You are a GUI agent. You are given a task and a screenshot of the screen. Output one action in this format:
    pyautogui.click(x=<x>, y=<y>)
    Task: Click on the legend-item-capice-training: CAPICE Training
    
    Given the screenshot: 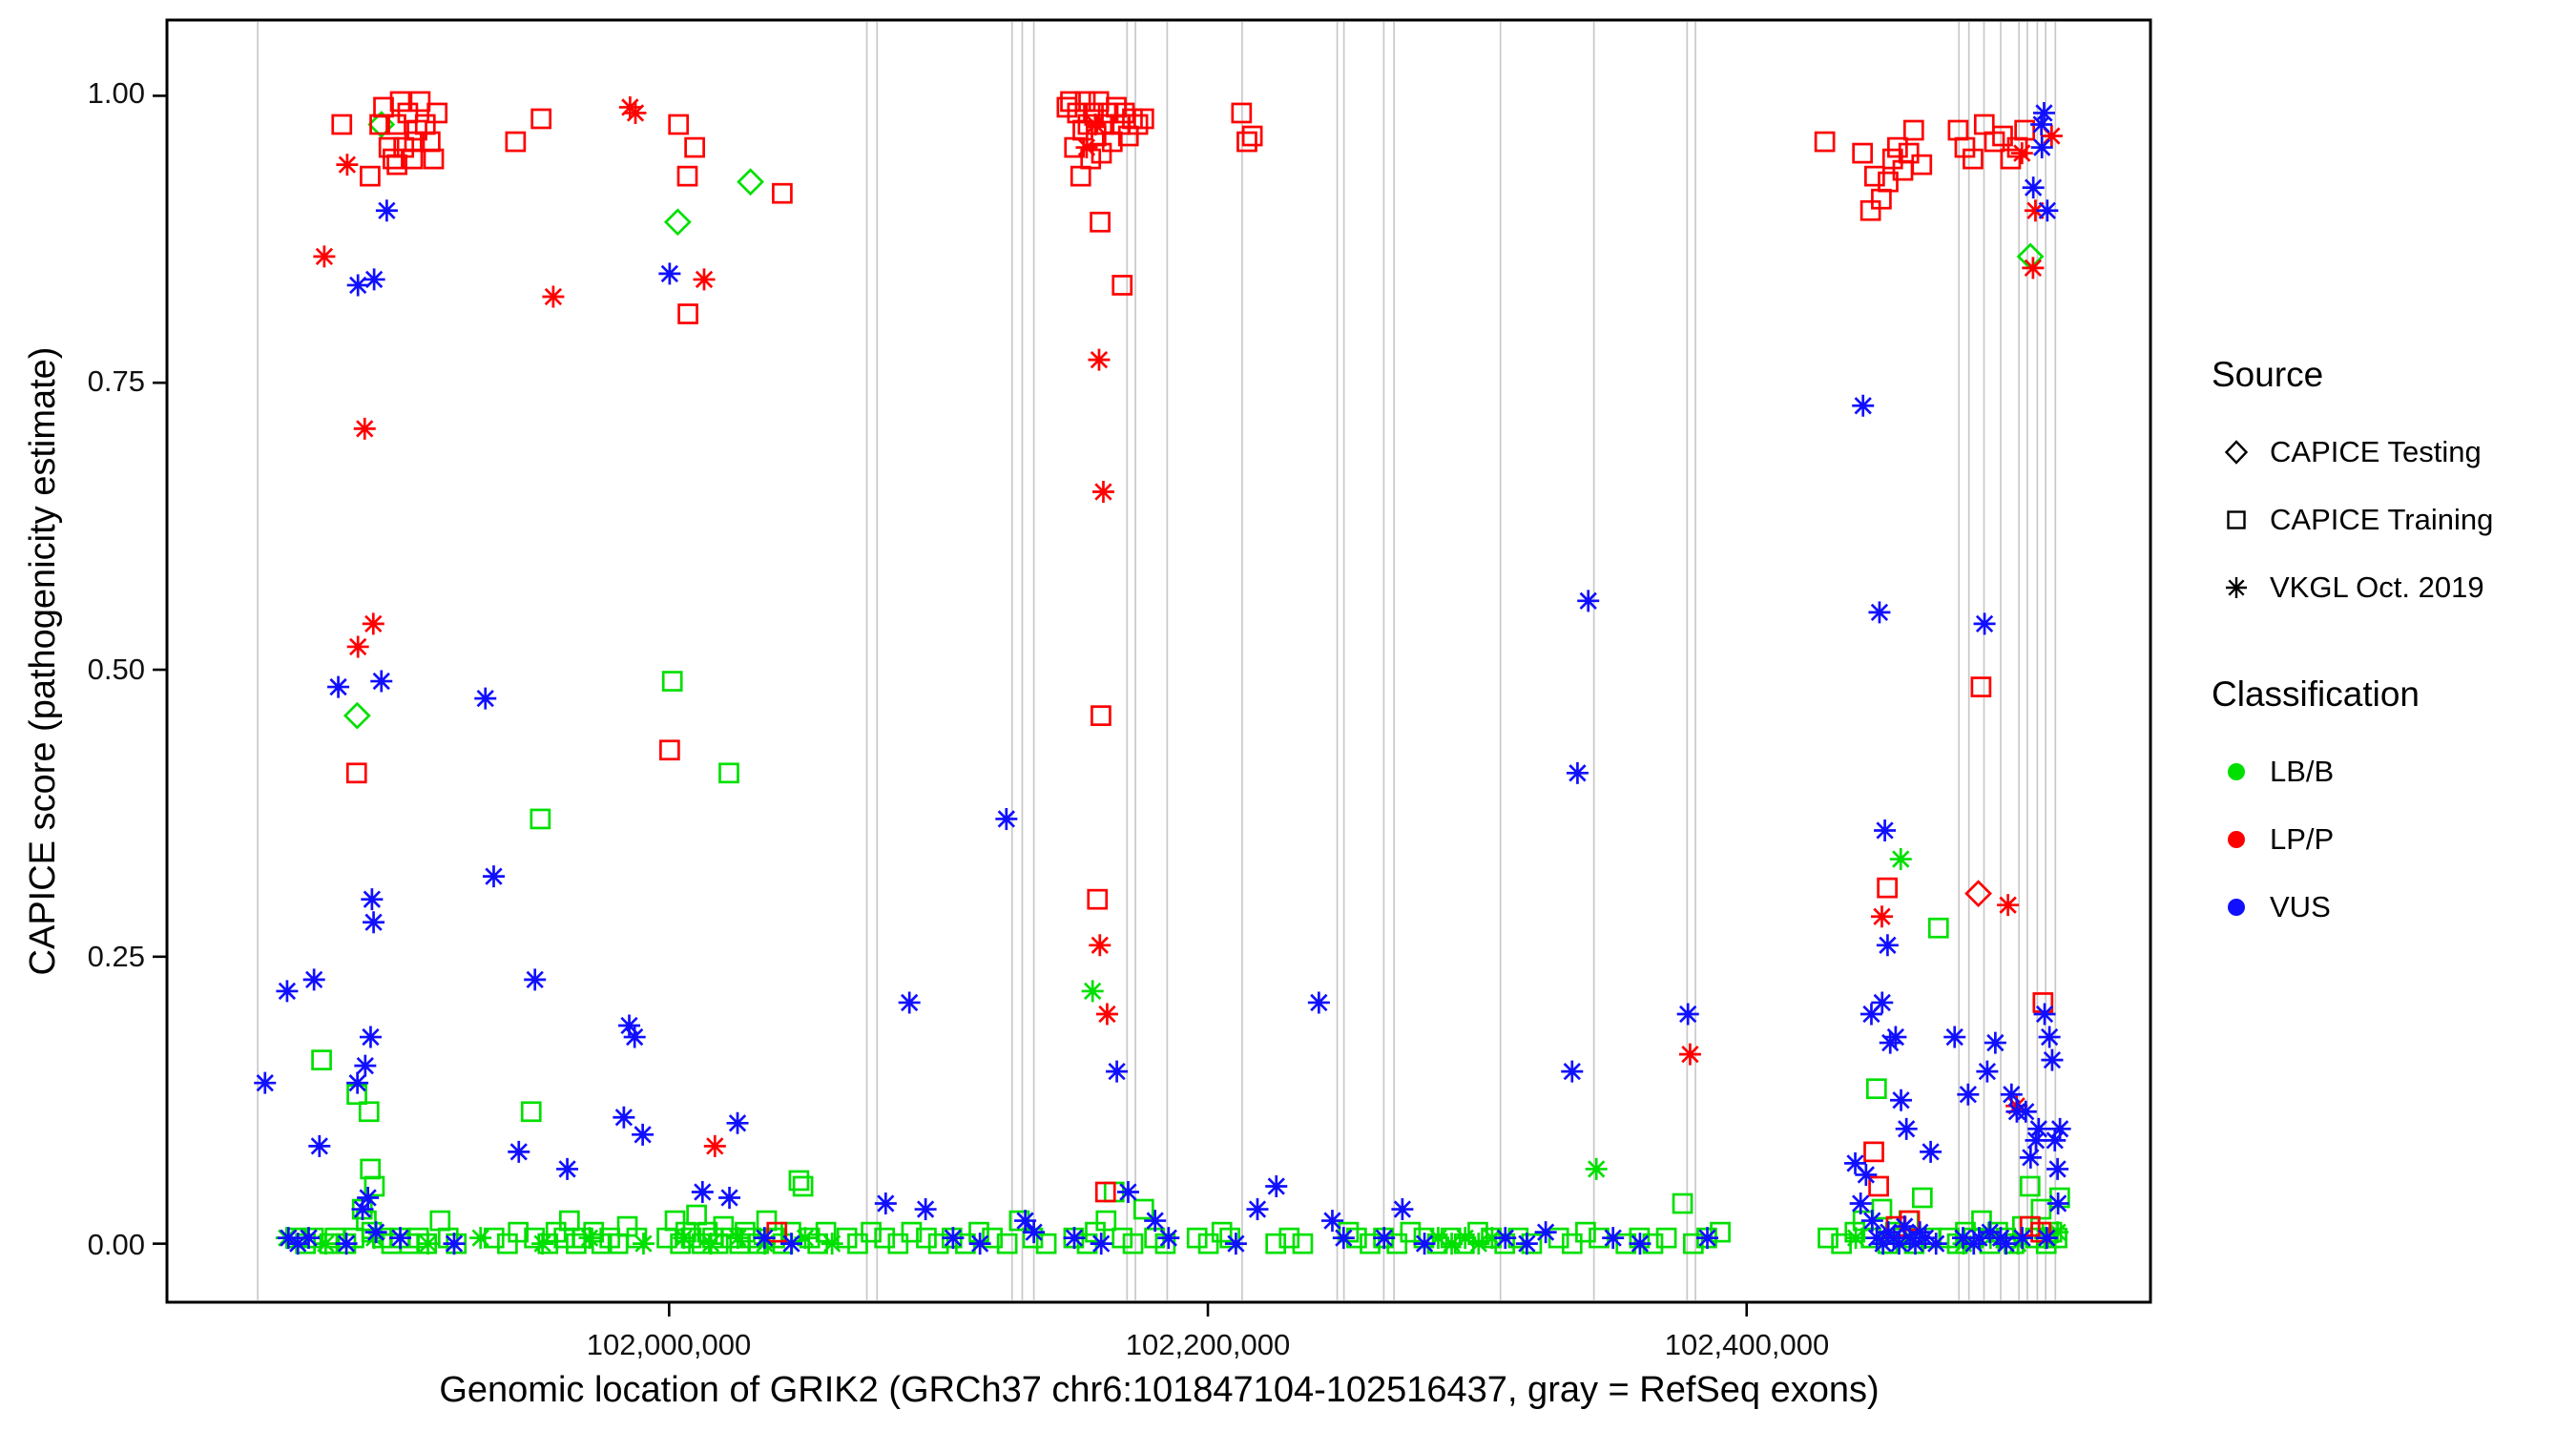 What is the action you would take?
    pyautogui.click(x=2391, y=519)
    